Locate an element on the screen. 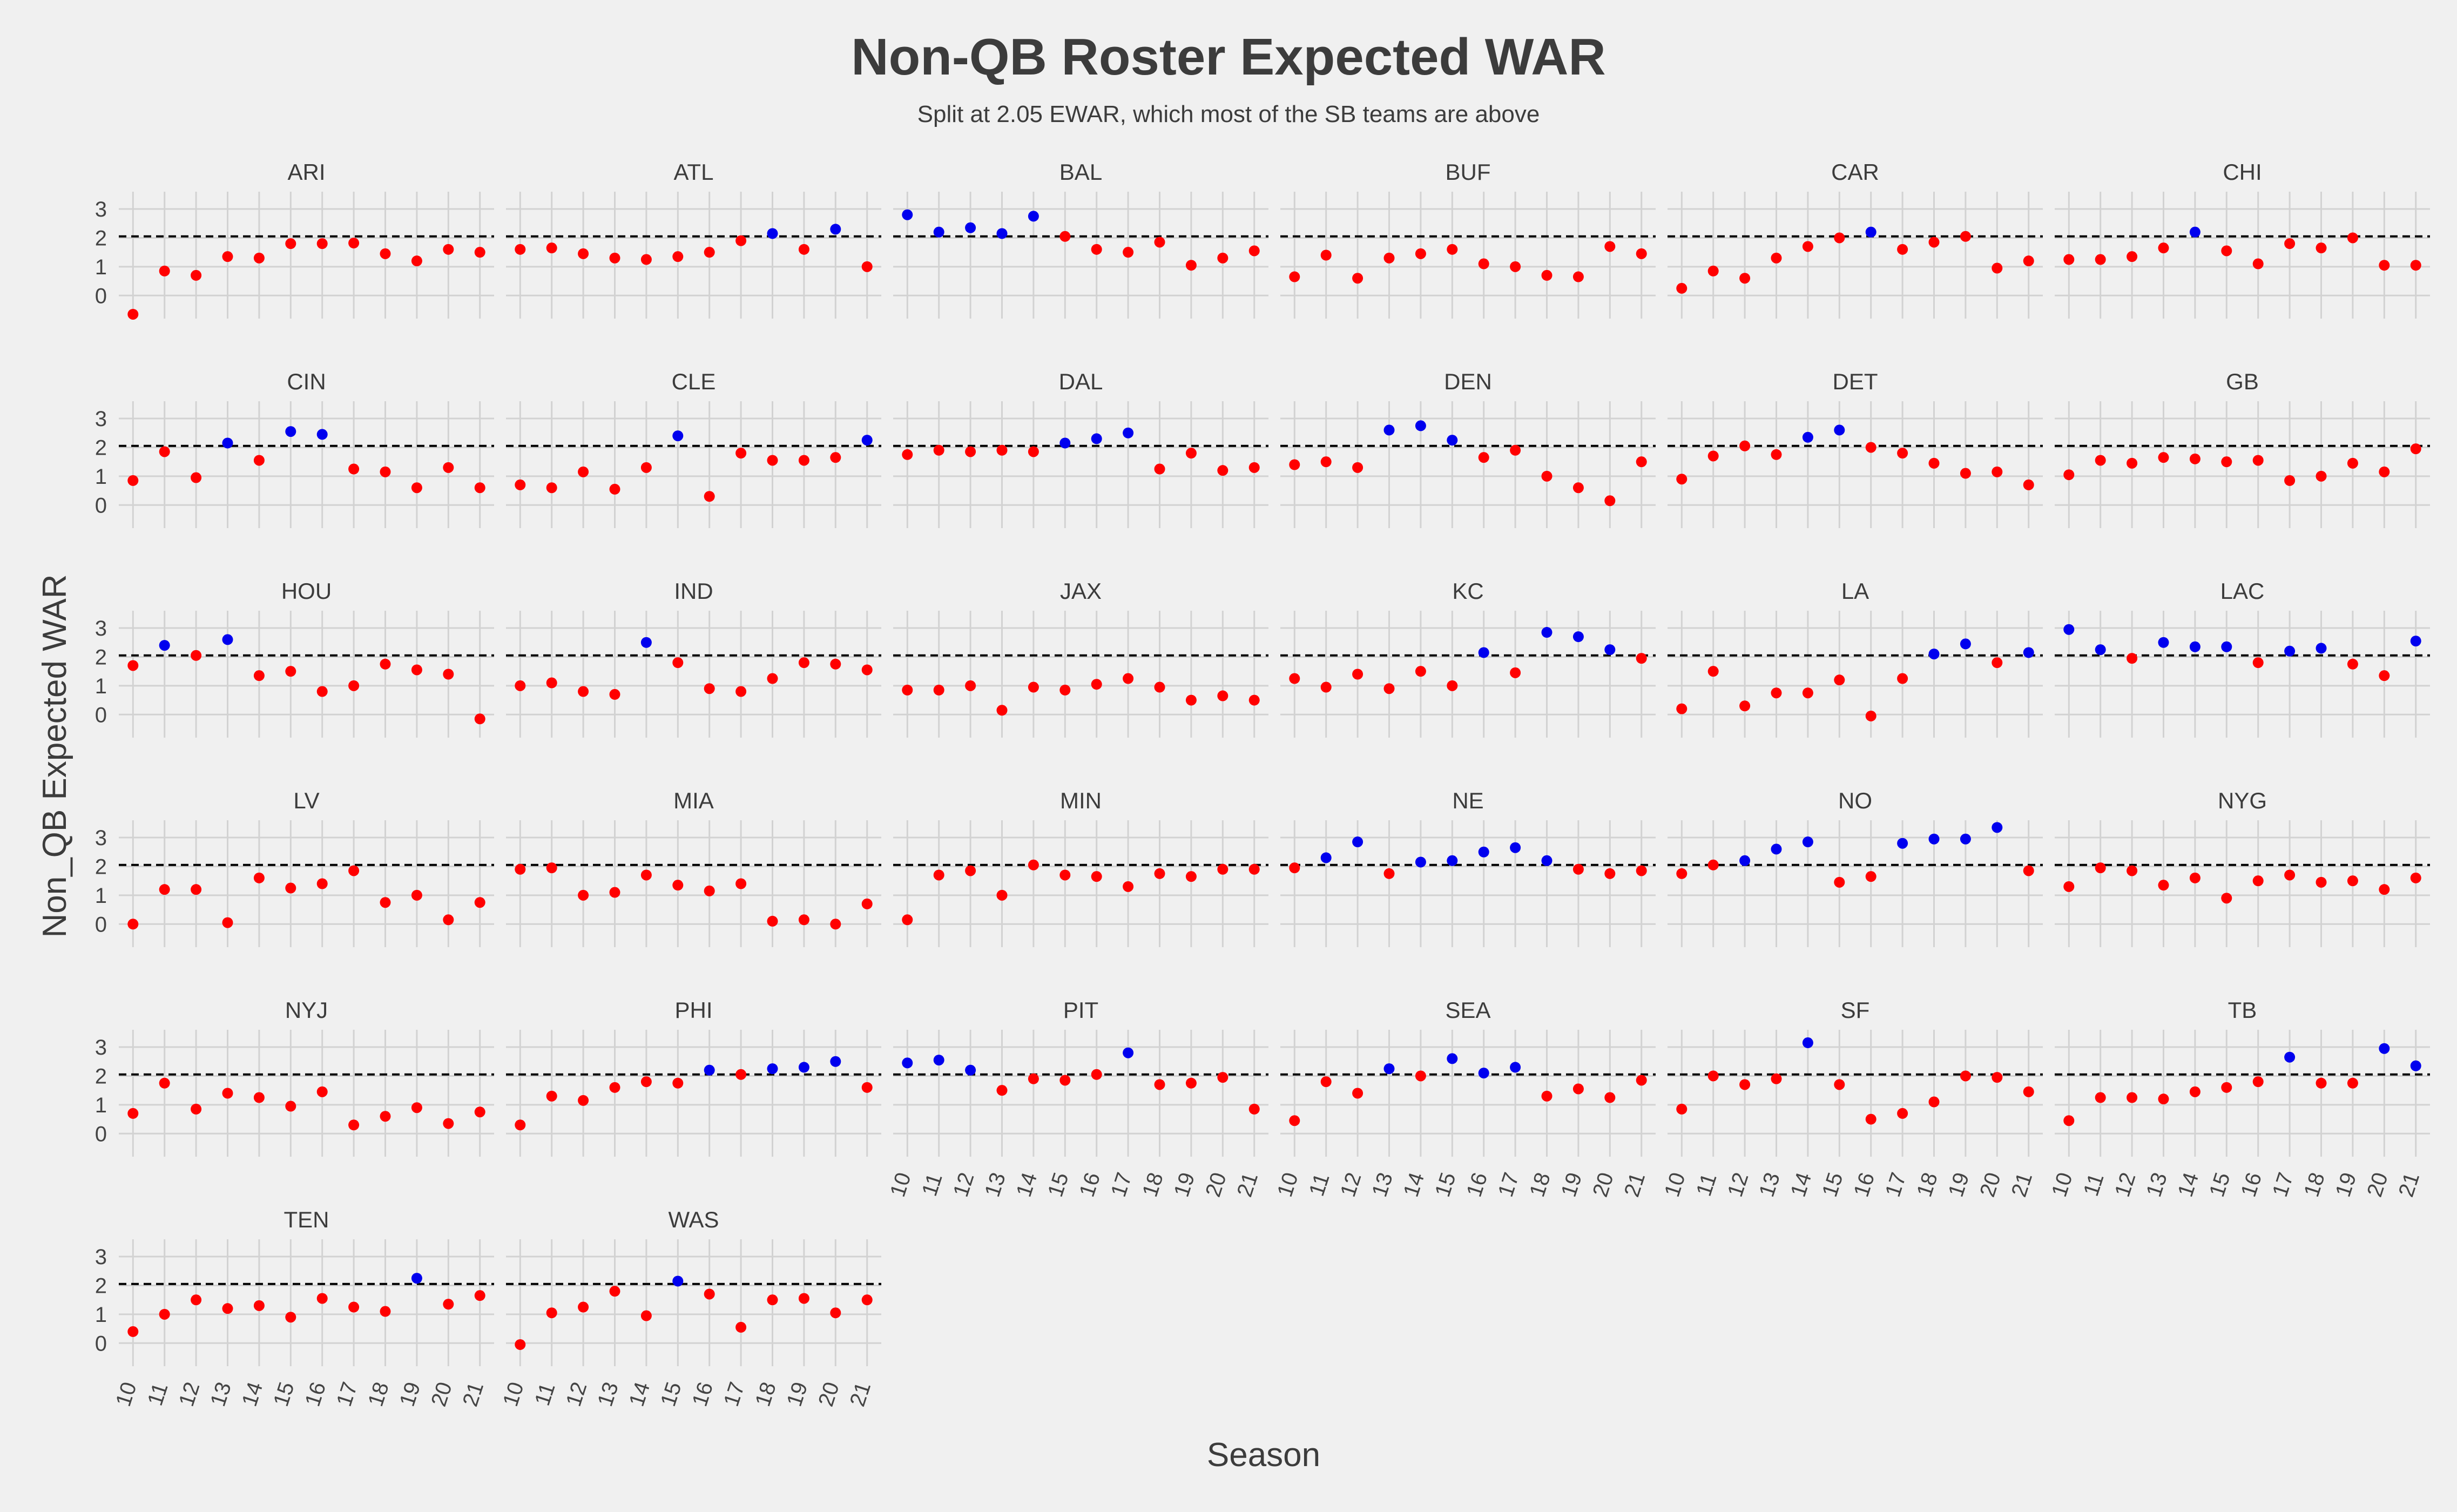 This screenshot has width=2457, height=1512. strip-label-cin: CIN is located at coordinates (307, 382).